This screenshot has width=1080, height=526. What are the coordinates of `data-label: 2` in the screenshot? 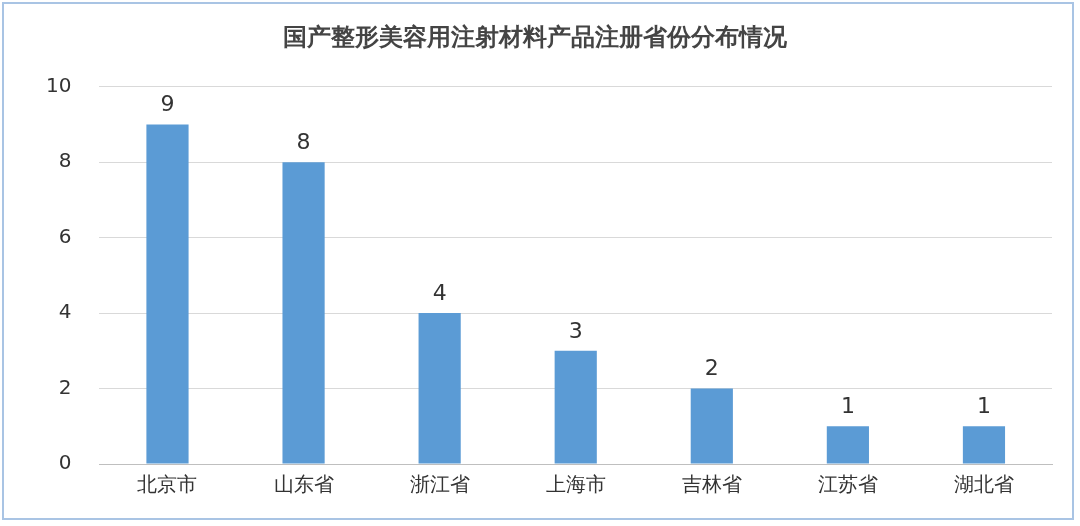 It's located at (711, 368).